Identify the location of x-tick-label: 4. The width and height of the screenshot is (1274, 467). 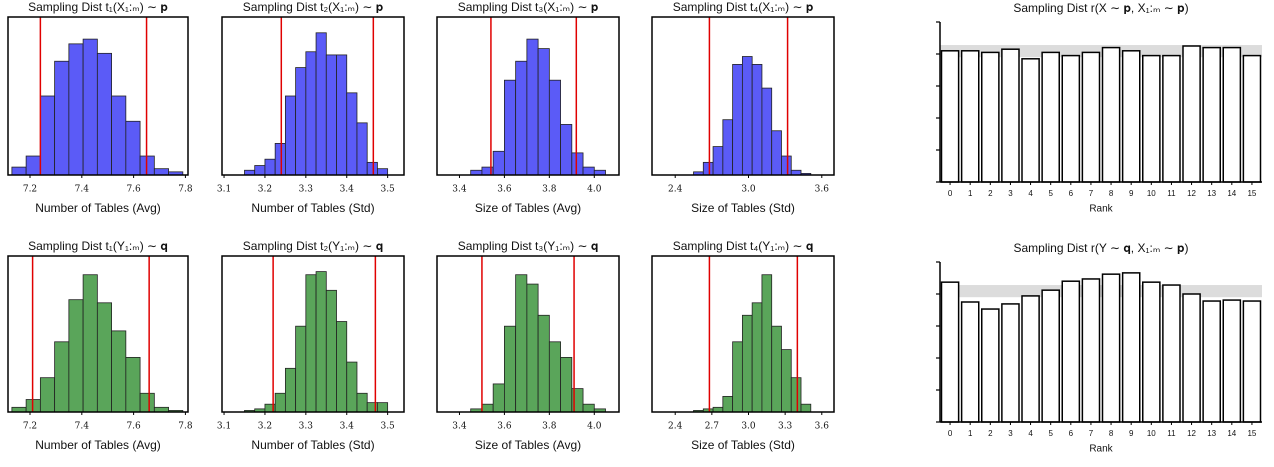
(1030, 433).